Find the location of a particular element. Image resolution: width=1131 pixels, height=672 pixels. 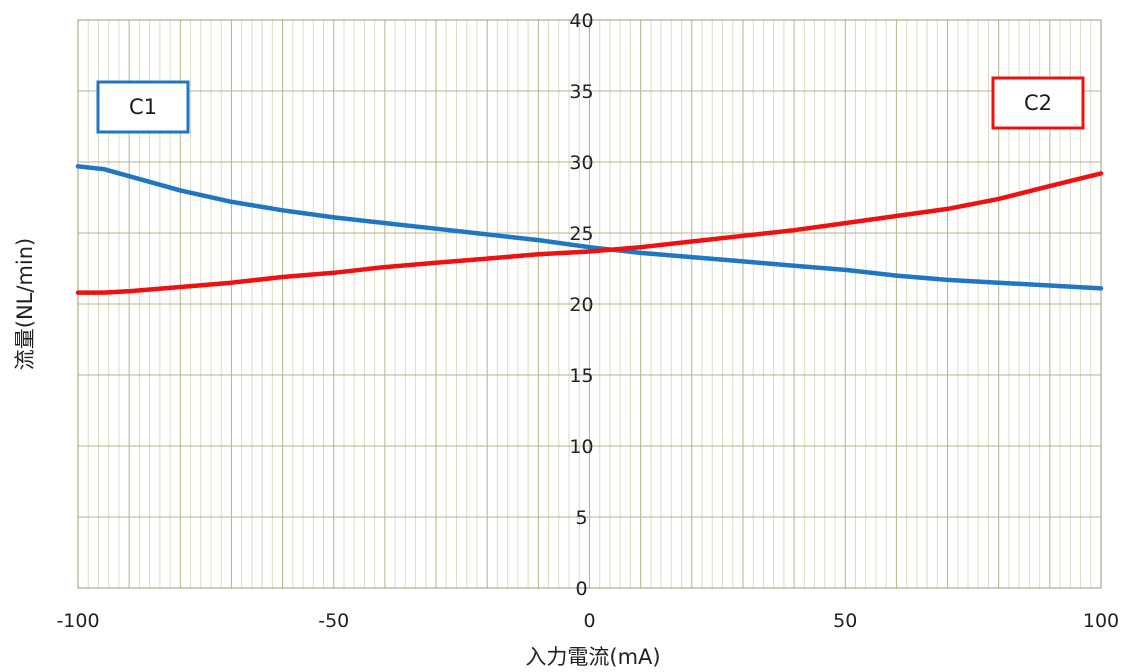

legend-c2: C2 is located at coordinates (1038, 103).